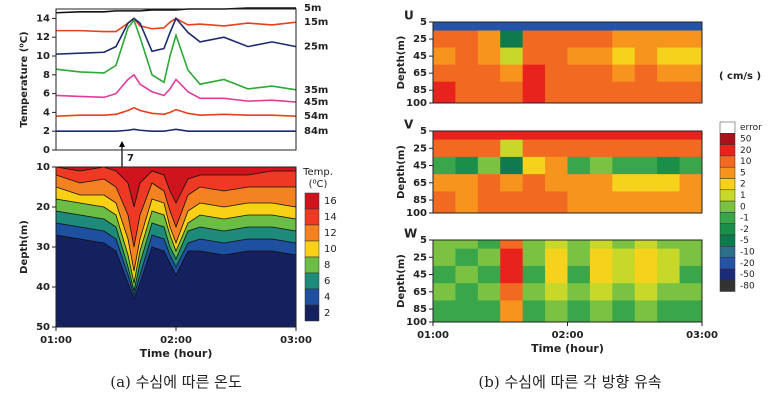 The image size is (783, 400). What do you see at coordinates (420, 257) in the screenshot?
I see `y-tick-label: 25` at bounding box center [420, 257].